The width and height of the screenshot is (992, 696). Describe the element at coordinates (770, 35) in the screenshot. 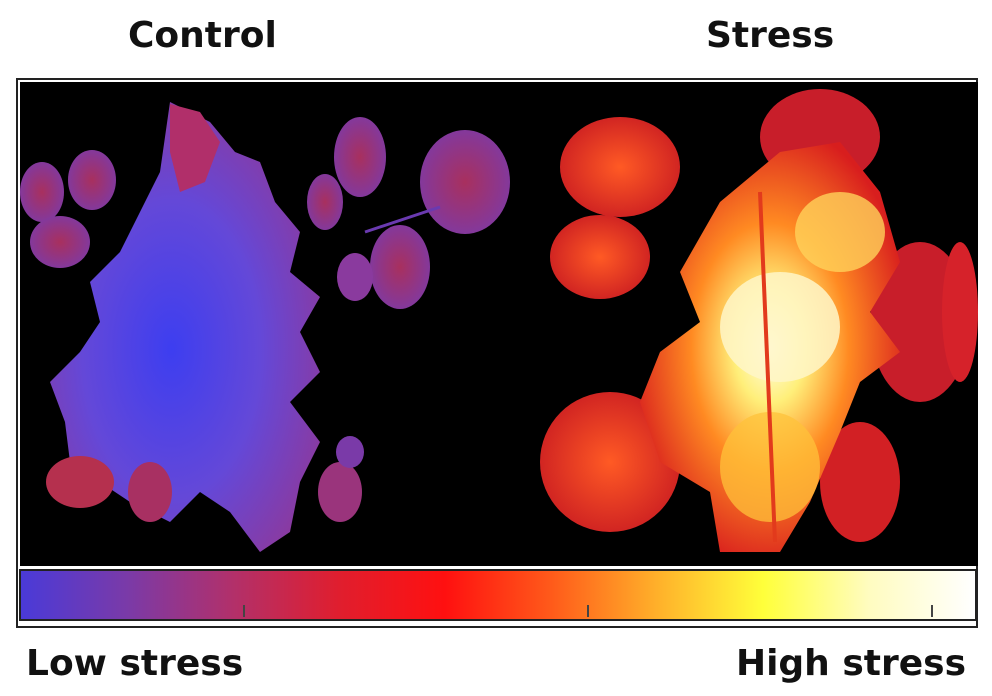

I see `stress-panel-title: Stress` at that location.